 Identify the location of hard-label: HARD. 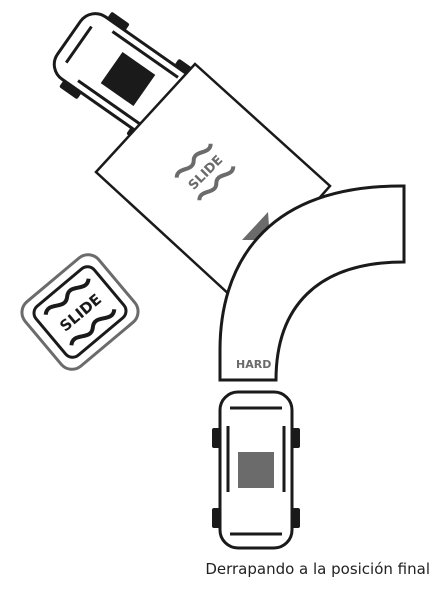
(253, 364).